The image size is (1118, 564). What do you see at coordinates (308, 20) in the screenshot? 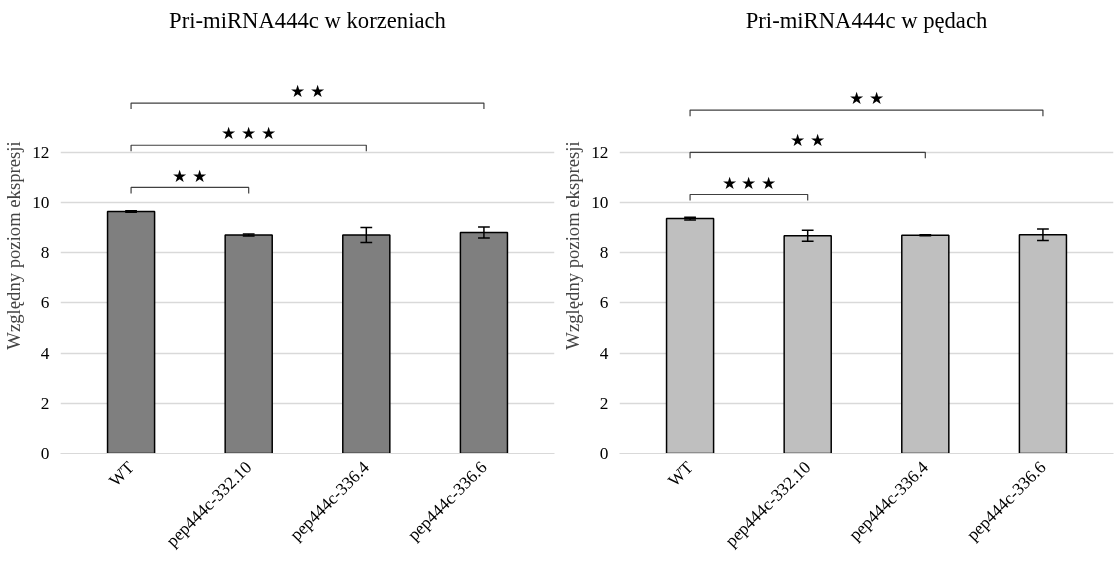
I see `chart-title: Pri-miRNA444c w korzeniach` at bounding box center [308, 20].